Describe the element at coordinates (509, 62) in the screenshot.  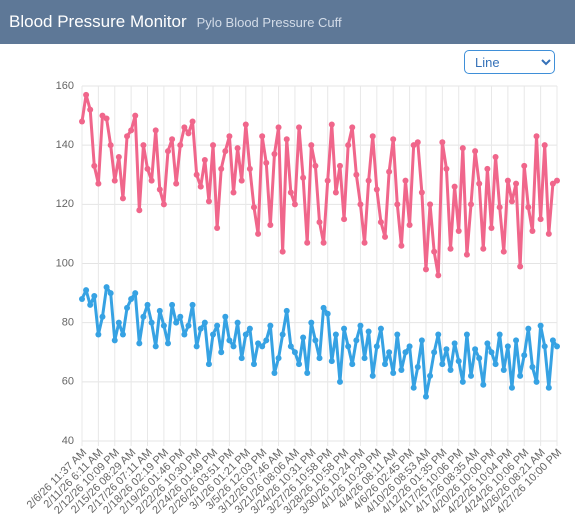
I see `chart-type-select: Line` at that location.